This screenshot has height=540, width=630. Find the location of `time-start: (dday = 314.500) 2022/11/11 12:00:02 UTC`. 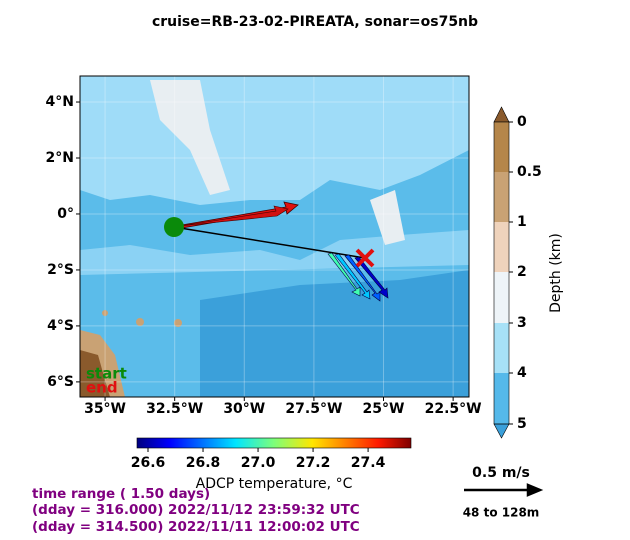

time-start: (dday = 314.500) 2022/11/11 12:00:02 UTC is located at coordinates (196, 527).